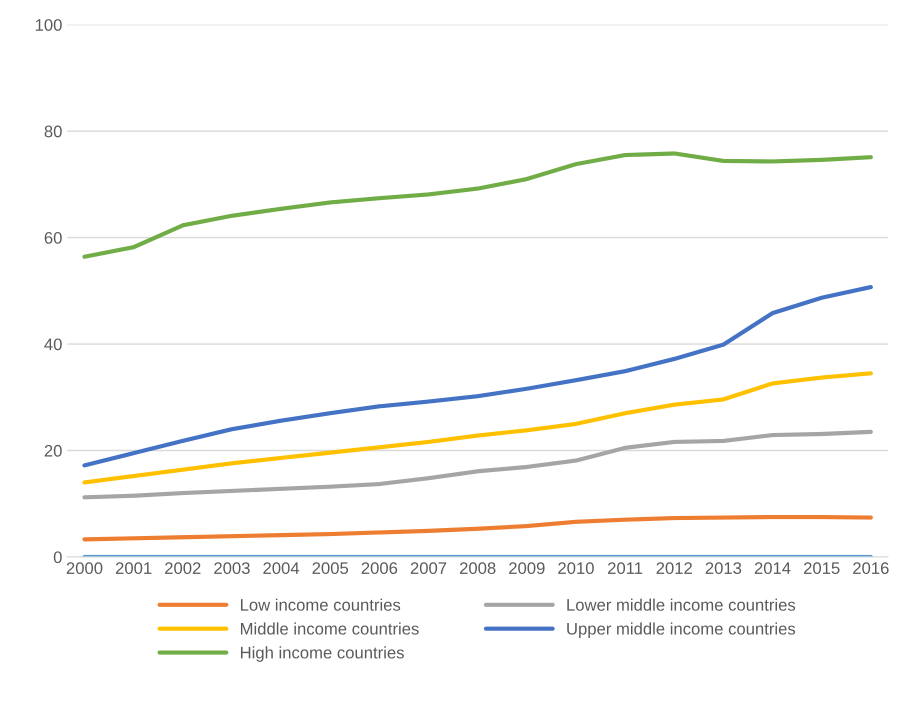 This screenshot has height=705, width=897. I want to click on x-tick-label: 2010, so click(576, 568).